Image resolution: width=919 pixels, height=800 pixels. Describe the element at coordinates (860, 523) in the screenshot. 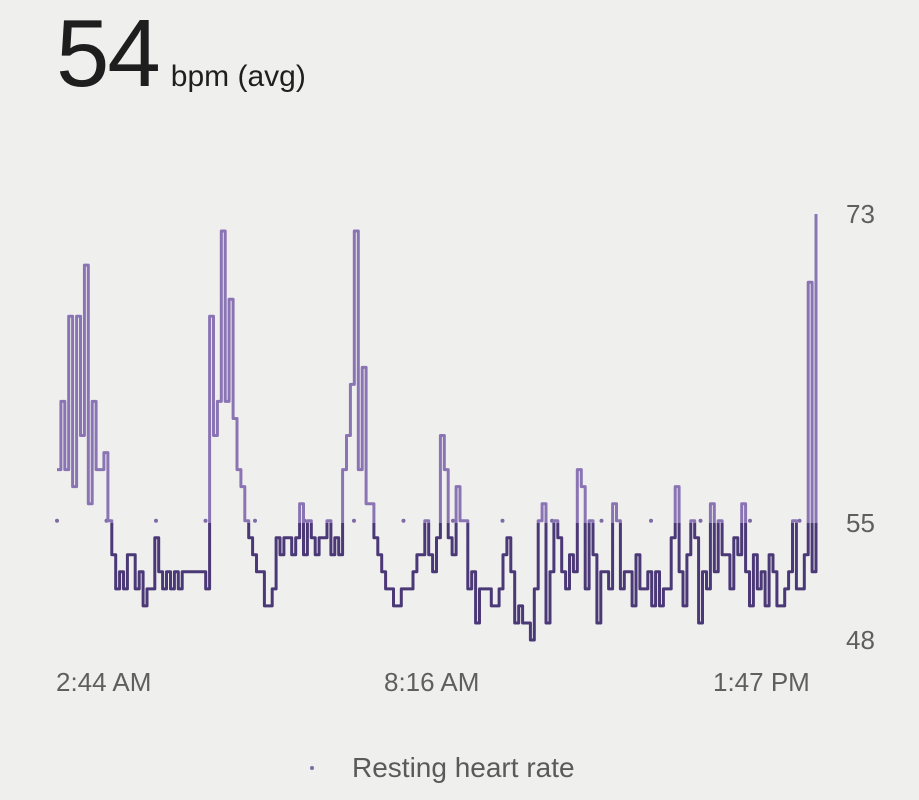

I see `y-tick-label: 55` at that location.